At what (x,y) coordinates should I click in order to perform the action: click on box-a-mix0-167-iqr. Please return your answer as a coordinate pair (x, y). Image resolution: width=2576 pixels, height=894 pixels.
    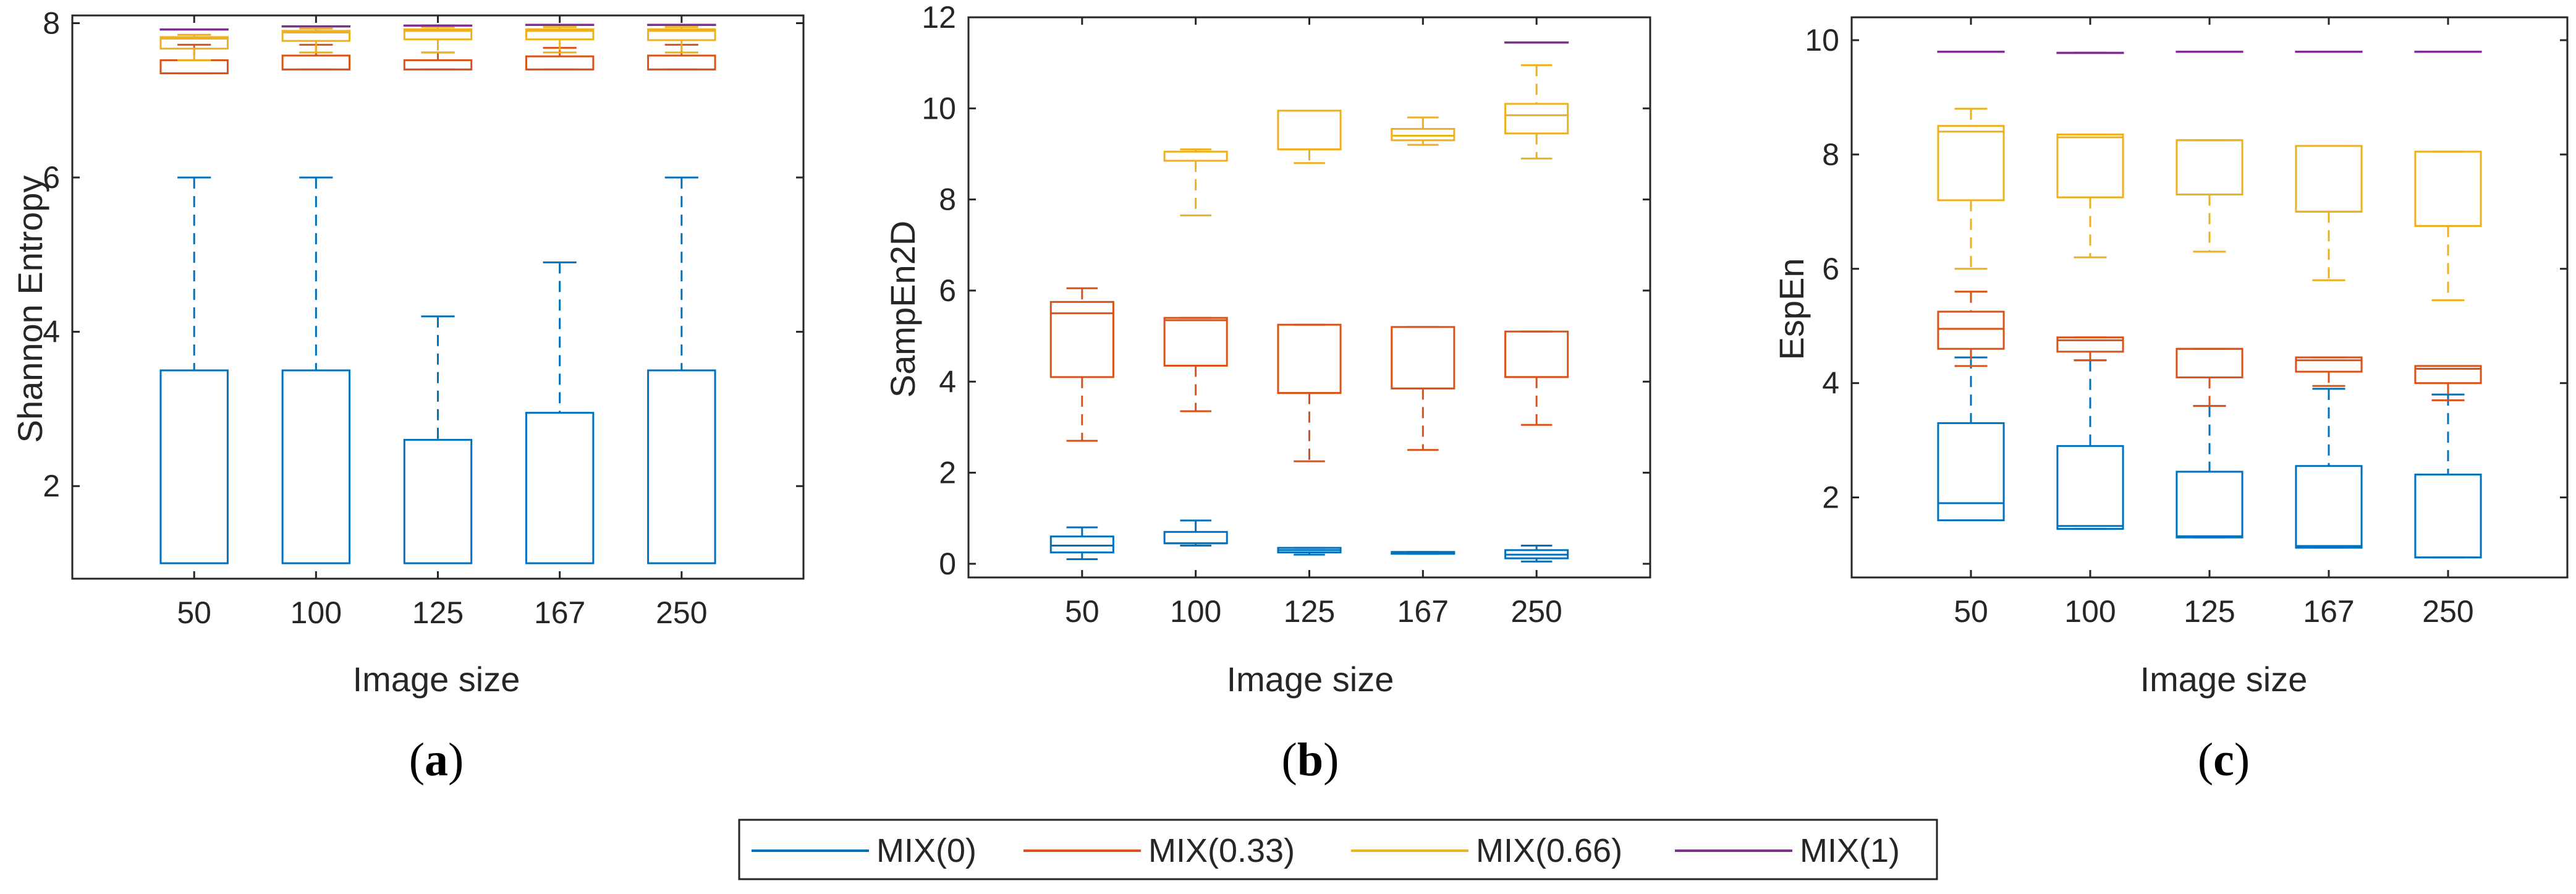
    Looking at the image, I should click on (560, 488).